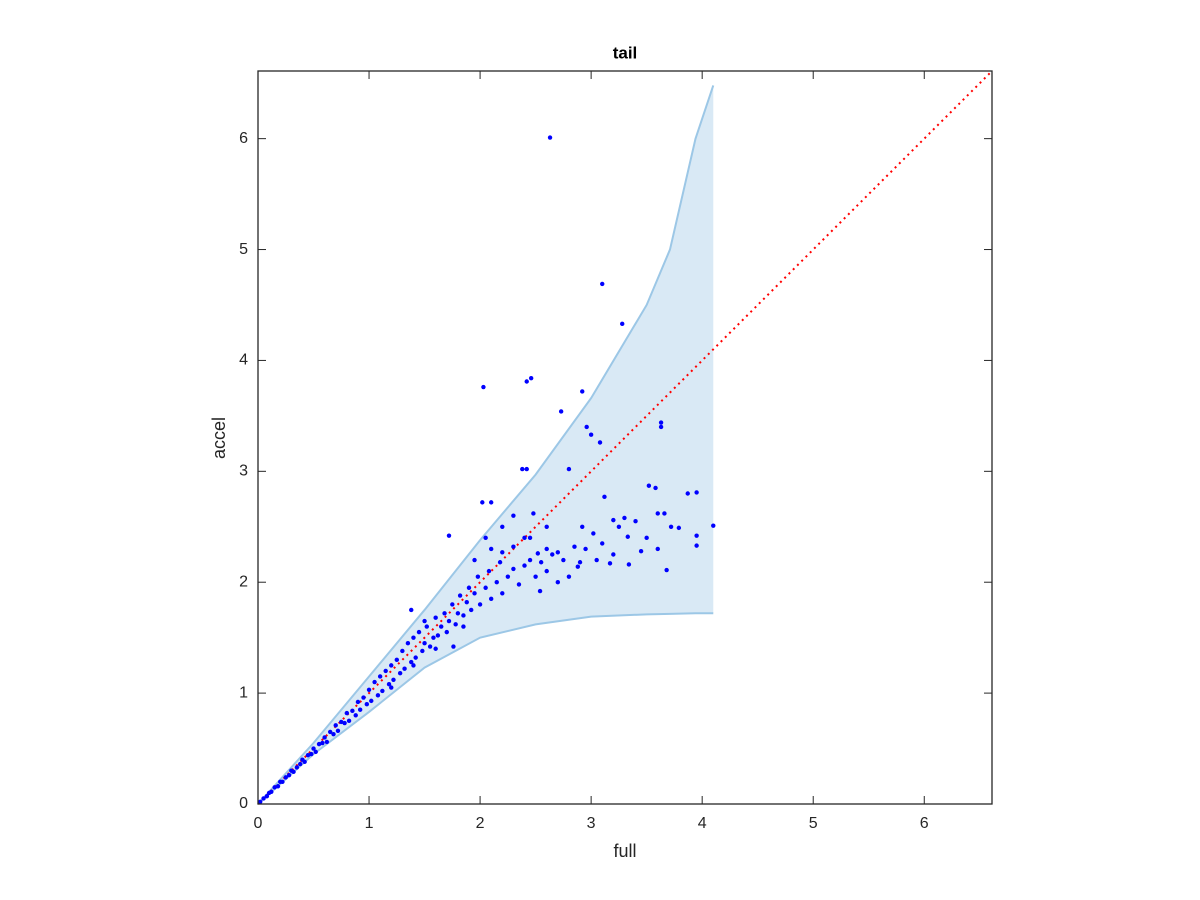  What do you see at coordinates (702, 823) in the screenshot?
I see `x-tick-label: 4` at bounding box center [702, 823].